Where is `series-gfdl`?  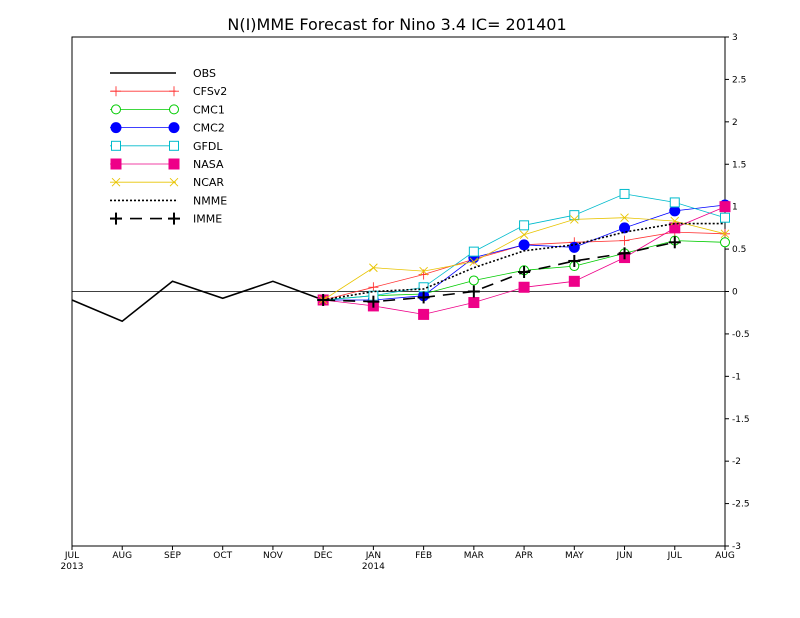
series-gfdl is located at coordinates (524, 246).